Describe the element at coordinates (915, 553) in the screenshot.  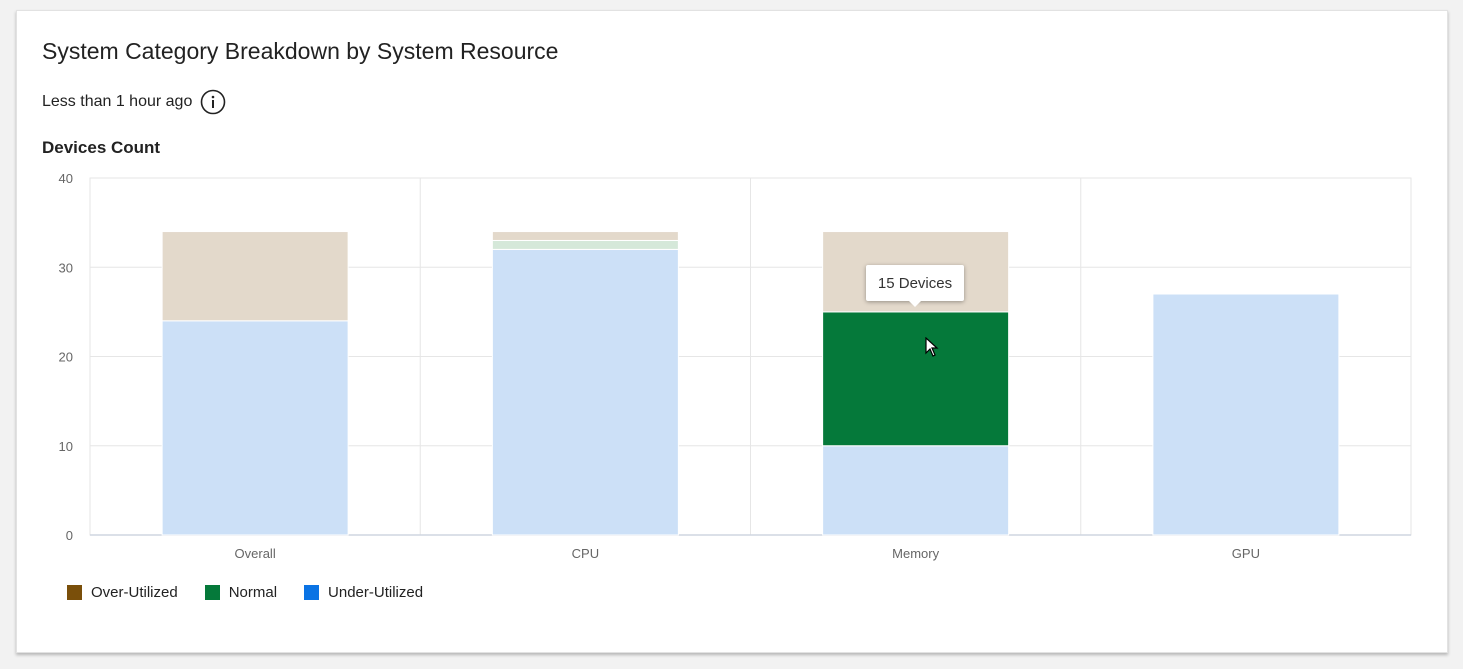
I see `x-tick-label-memory: Memory` at that location.